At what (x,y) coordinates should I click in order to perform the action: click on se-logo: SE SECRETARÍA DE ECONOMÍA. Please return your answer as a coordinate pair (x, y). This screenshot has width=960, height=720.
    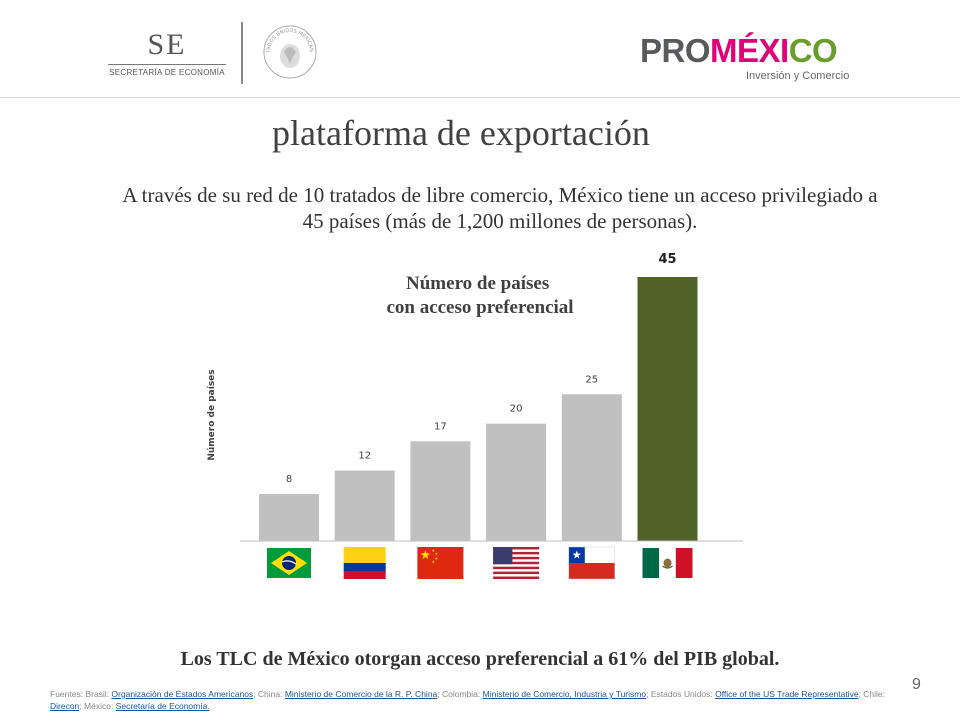
    Looking at the image, I should click on (167, 53).